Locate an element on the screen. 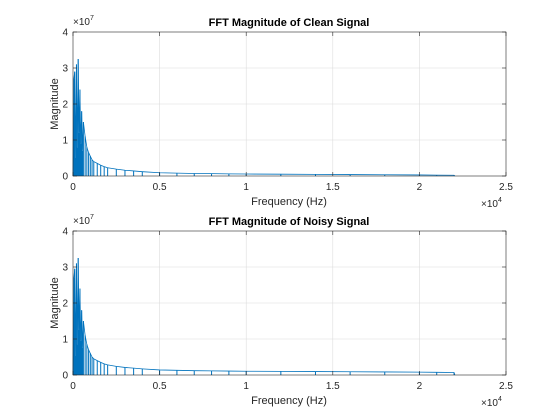 The width and height of the screenshot is (560, 420). subplot-noisy-title: FFT Magnitude of Noisy Signal is located at coordinates (289, 222).